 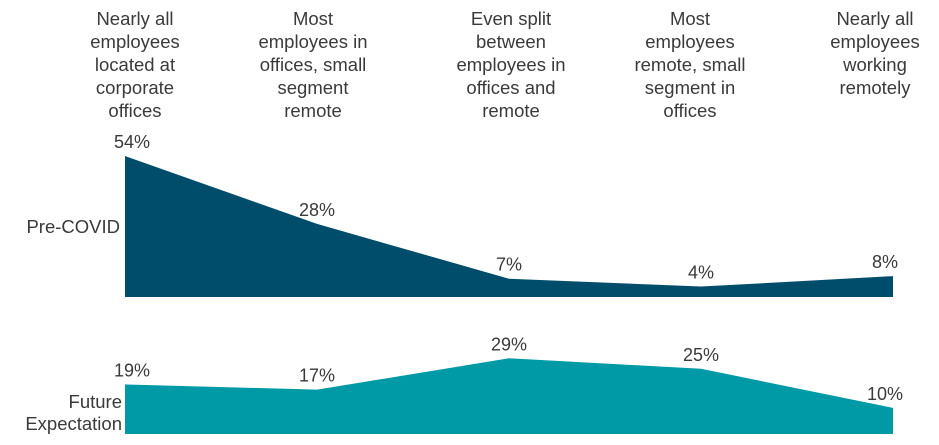 What do you see at coordinates (885, 262) in the screenshot?
I see `data-label: 8%` at bounding box center [885, 262].